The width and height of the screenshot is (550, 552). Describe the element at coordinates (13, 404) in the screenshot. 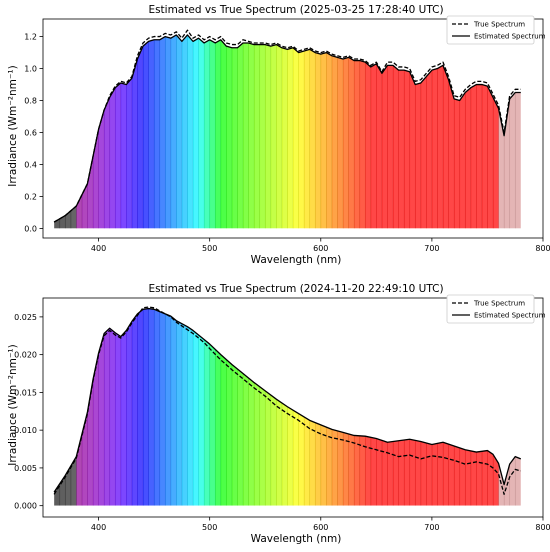

I see `y-axis-label: Irradiance (Wm⁻²nm⁻¹)` at that location.